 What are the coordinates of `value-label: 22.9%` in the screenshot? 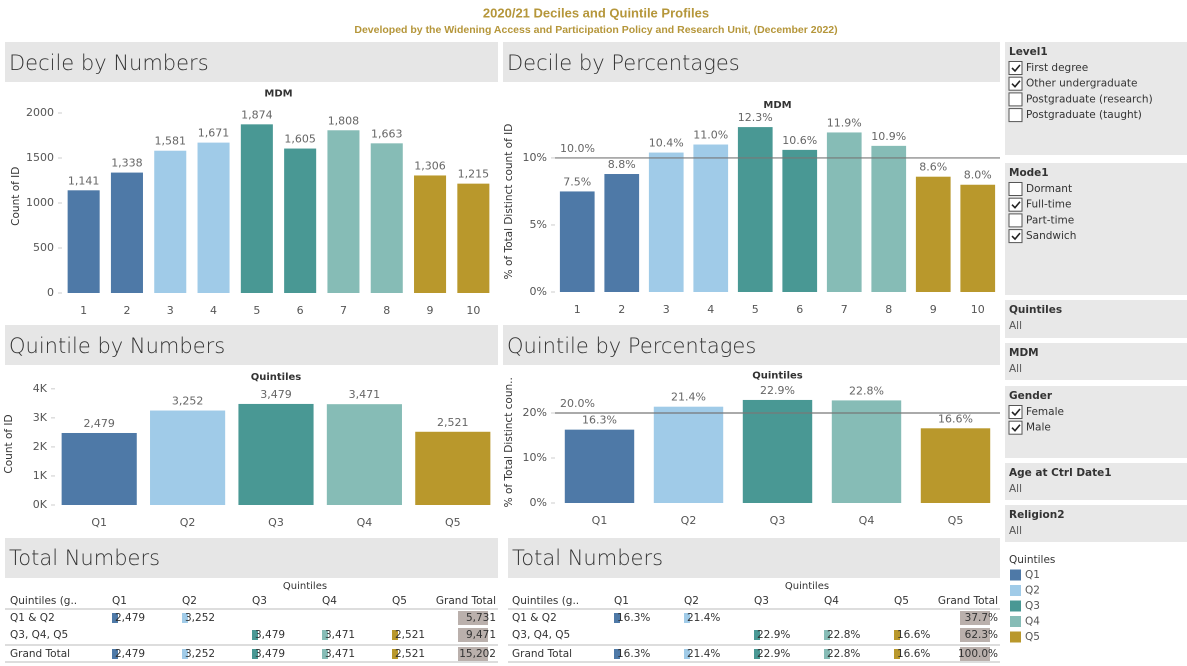 It's located at (777, 390).